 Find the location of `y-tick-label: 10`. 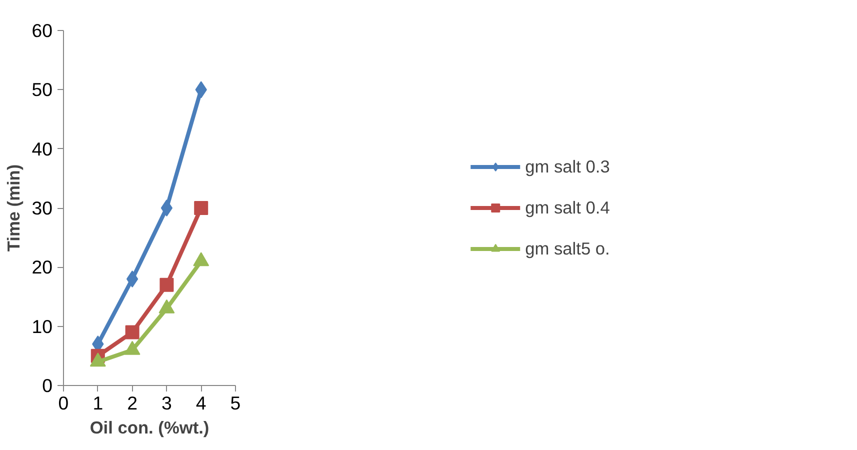

y-tick-label: 10 is located at coordinates (42, 326).